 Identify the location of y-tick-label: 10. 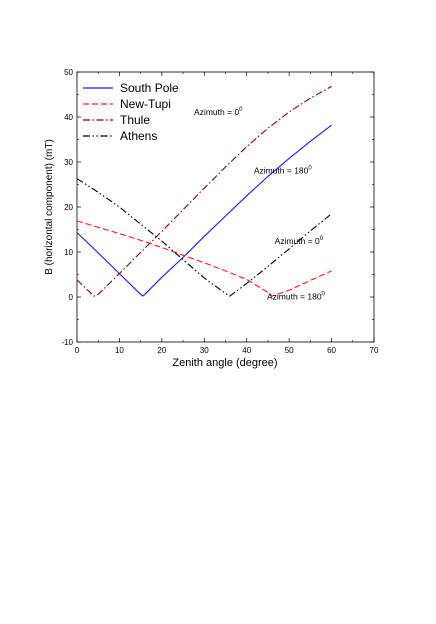
(68, 252).